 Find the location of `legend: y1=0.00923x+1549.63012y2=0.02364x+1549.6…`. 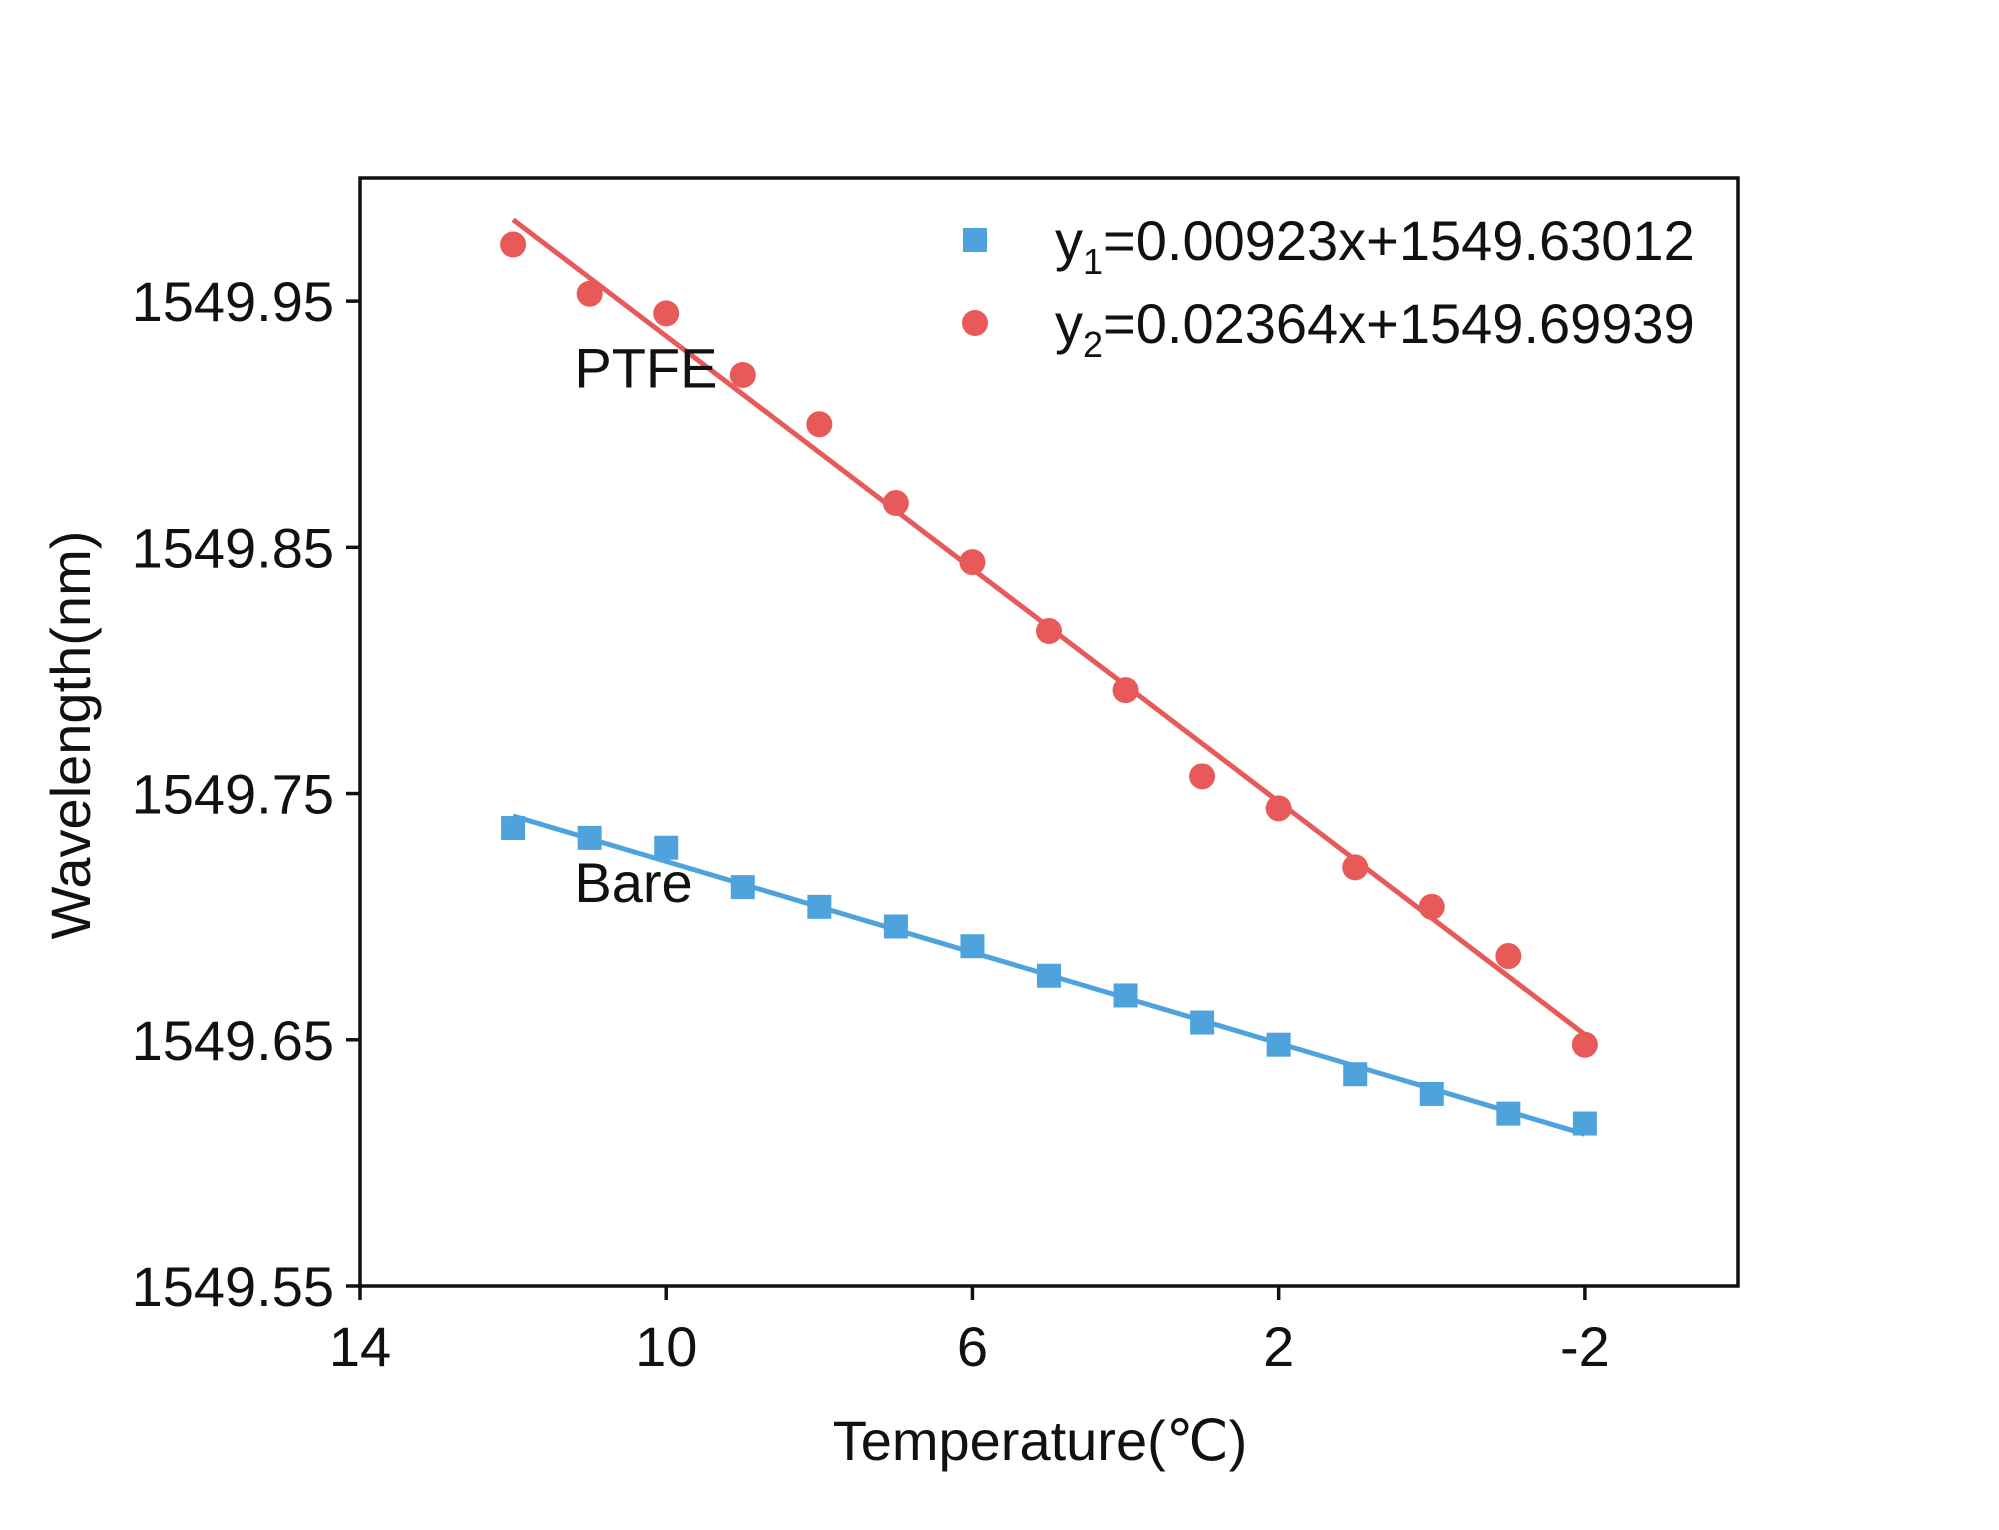

legend: y1=0.00923x+1549.63012y2=0.02364x+1549.6… is located at coordinates (1328, 287).